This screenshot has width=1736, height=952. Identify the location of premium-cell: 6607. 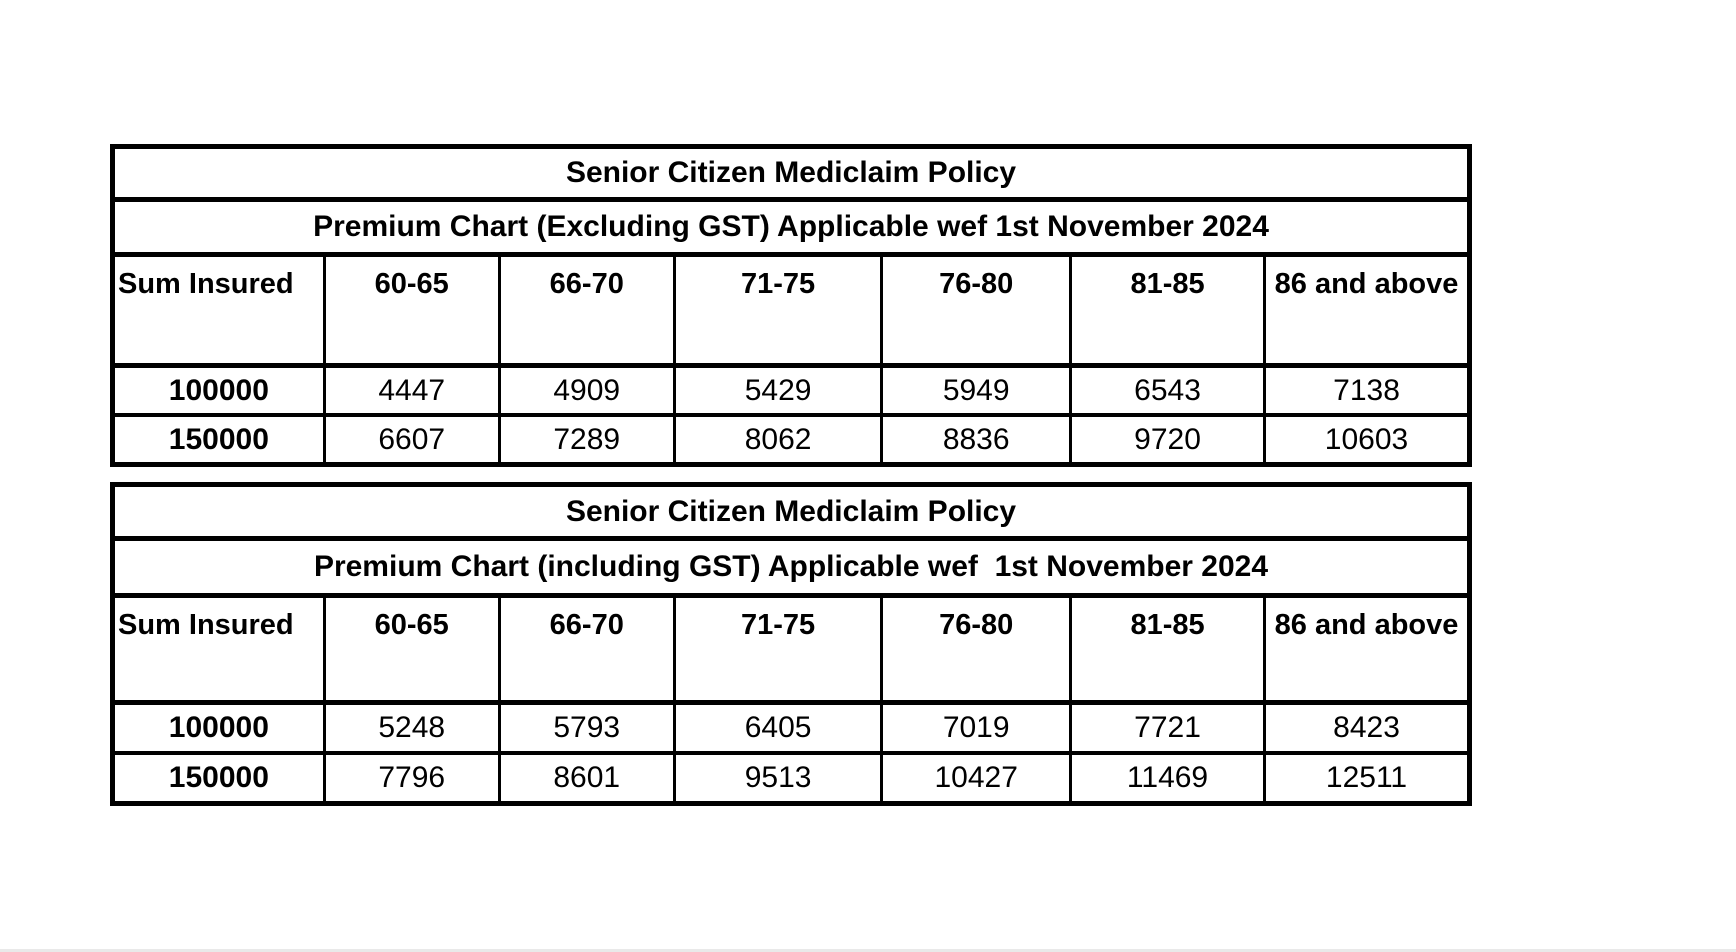
(411, 440).